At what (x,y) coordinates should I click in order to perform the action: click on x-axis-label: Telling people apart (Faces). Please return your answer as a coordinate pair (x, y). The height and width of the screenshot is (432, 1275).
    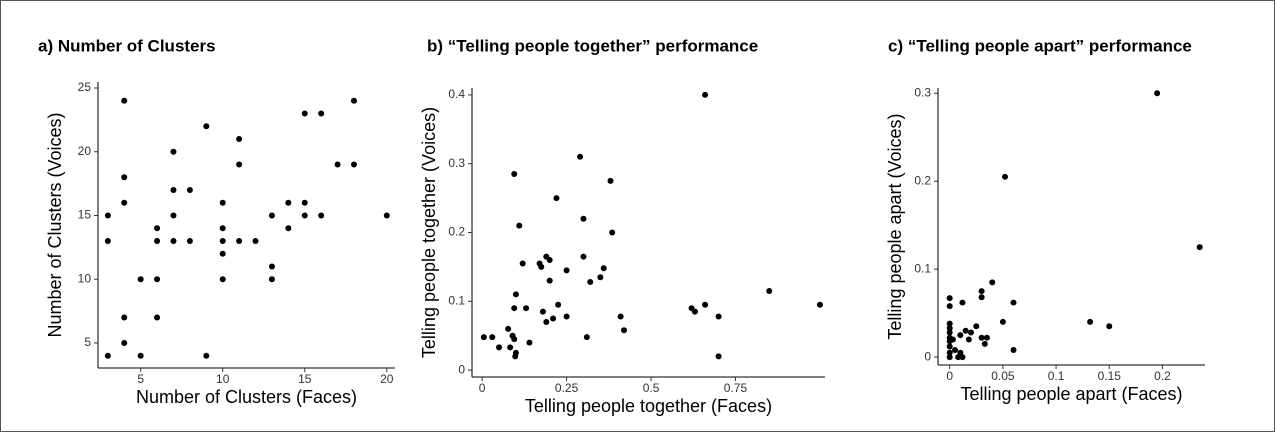
    Looking at the image, I should click on (1071, 394).